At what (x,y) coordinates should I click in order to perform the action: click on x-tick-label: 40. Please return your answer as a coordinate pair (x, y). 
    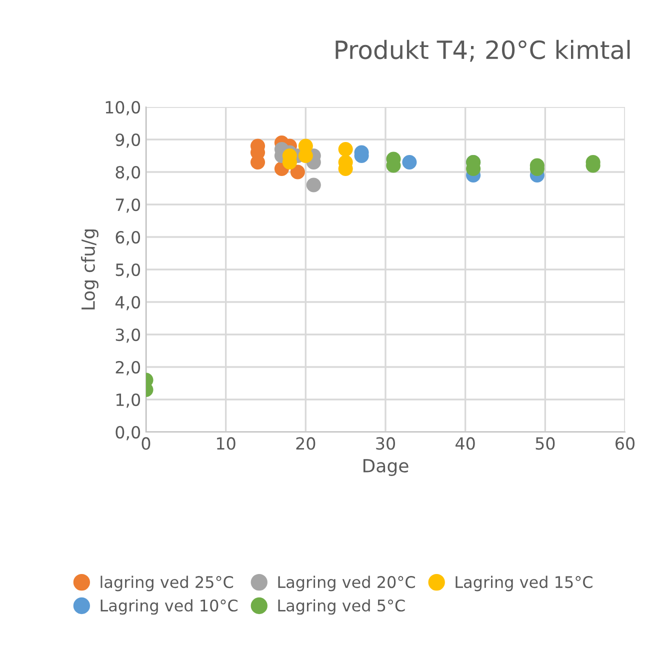
    Looking at the image, I should click on (465, 443).